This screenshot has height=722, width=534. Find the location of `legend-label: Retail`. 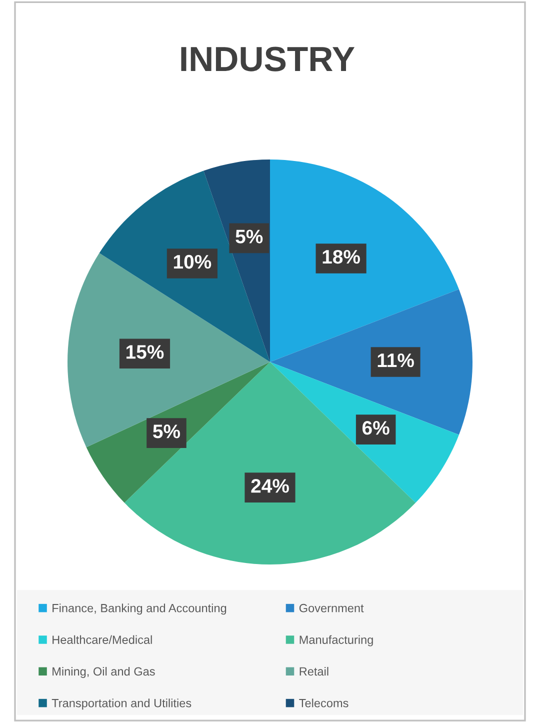

legend-label: Retail is located at coordinates (314, 671).